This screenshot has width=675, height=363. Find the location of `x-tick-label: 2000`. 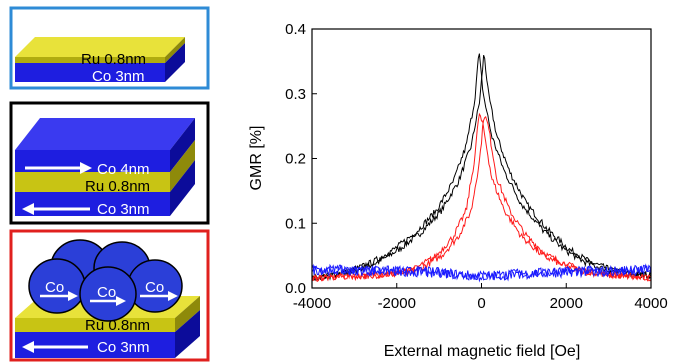

x-tick-label: 2000 is located at coordinates (566, 303).